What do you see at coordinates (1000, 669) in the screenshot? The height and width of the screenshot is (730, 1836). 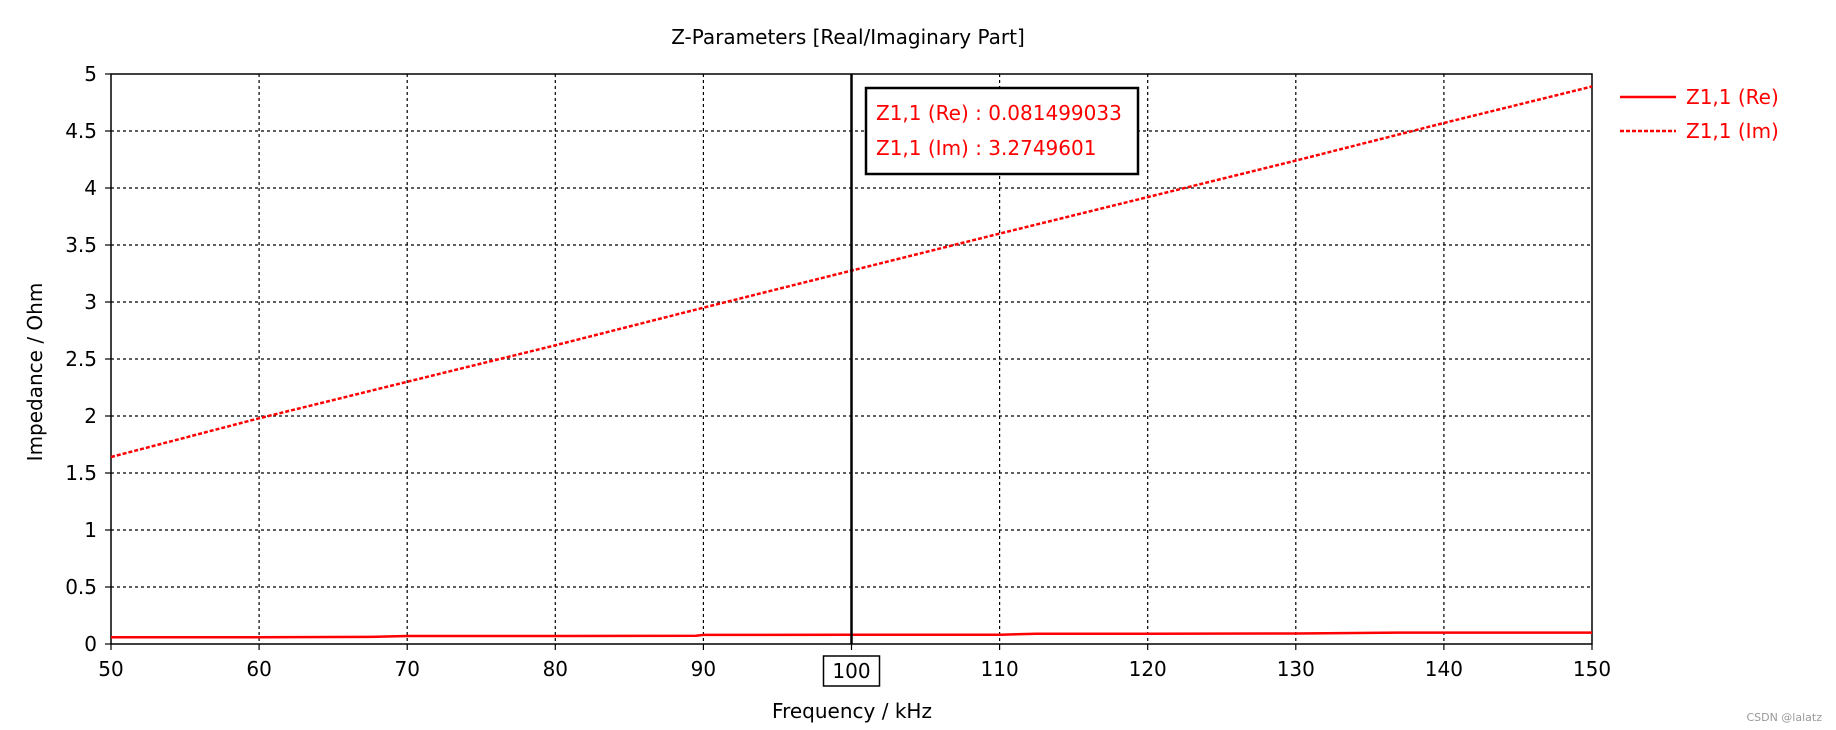 I see `x-tick-label: 110` at bounding box center [1000, 669].